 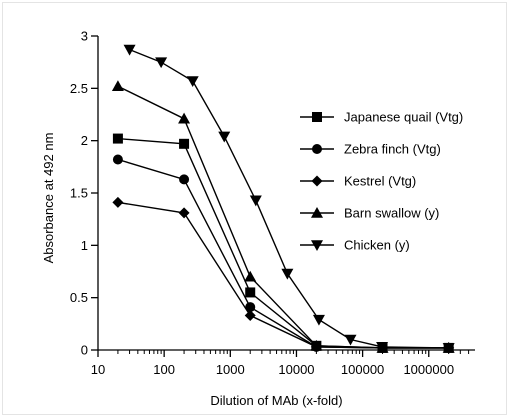 I want to click on legend-label: Barn swallow (y), so click(x=391, y=213).